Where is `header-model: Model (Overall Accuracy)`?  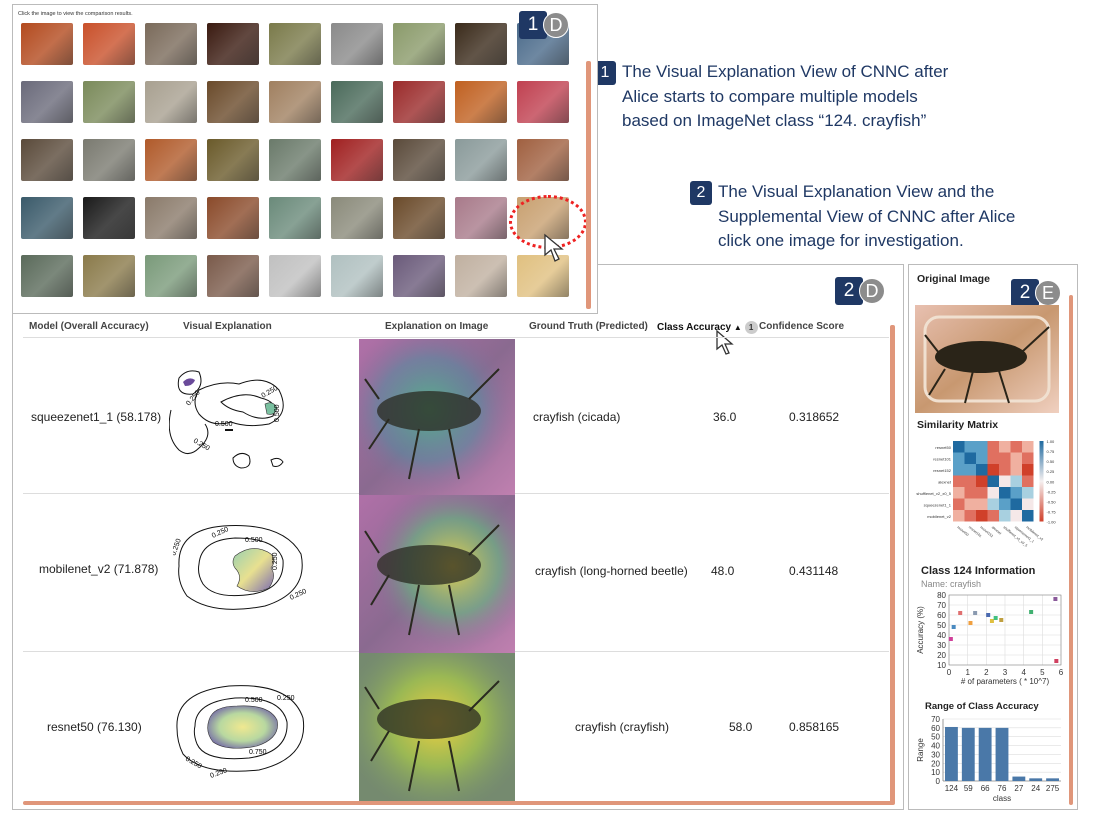
header-model: Model (Overall Accuracy) is located at coordinates (89, 326).